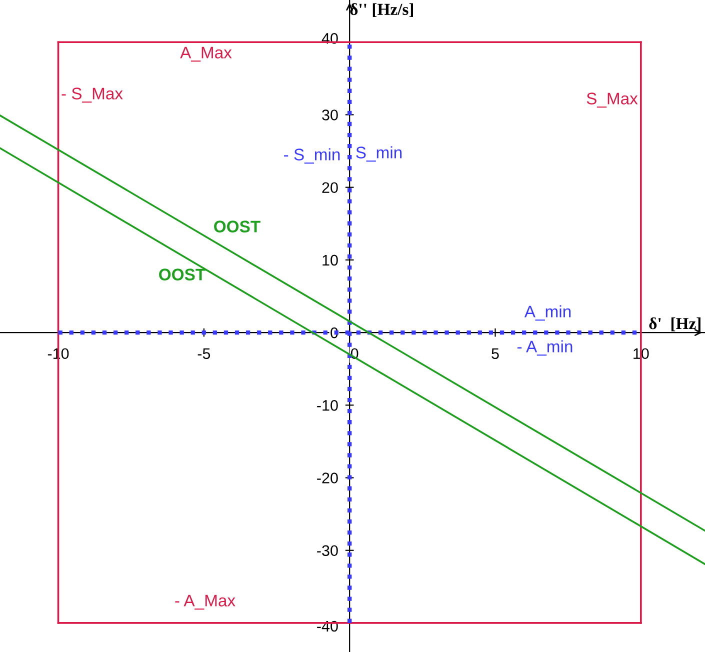 The width and height of the screenshot is (705, 652). I want to click on annotation: S_min, so click(379, 154).